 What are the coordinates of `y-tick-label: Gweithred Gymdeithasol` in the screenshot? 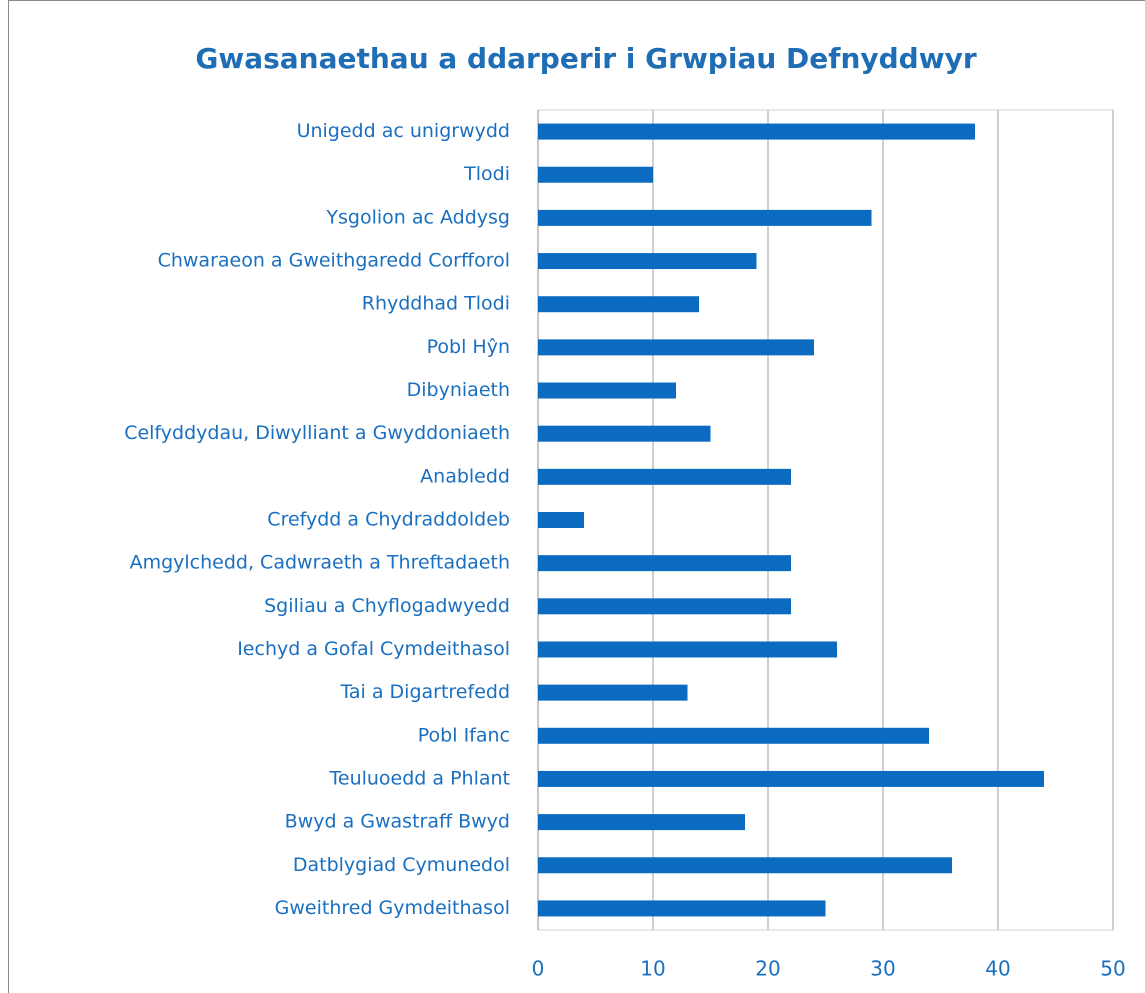 It's located at (392, 908).